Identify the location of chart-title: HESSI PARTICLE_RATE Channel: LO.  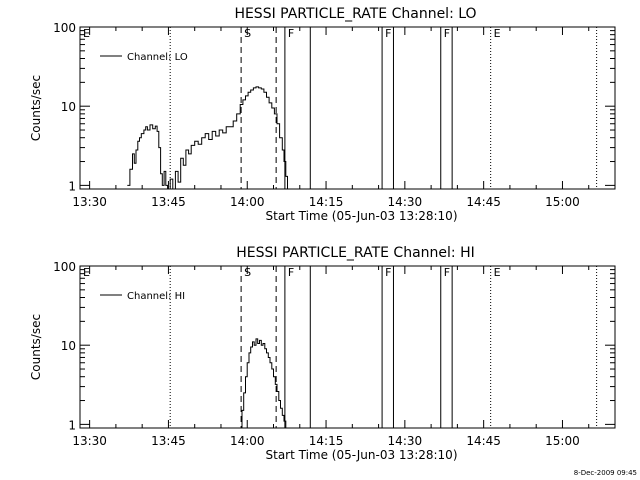
(355, 14).